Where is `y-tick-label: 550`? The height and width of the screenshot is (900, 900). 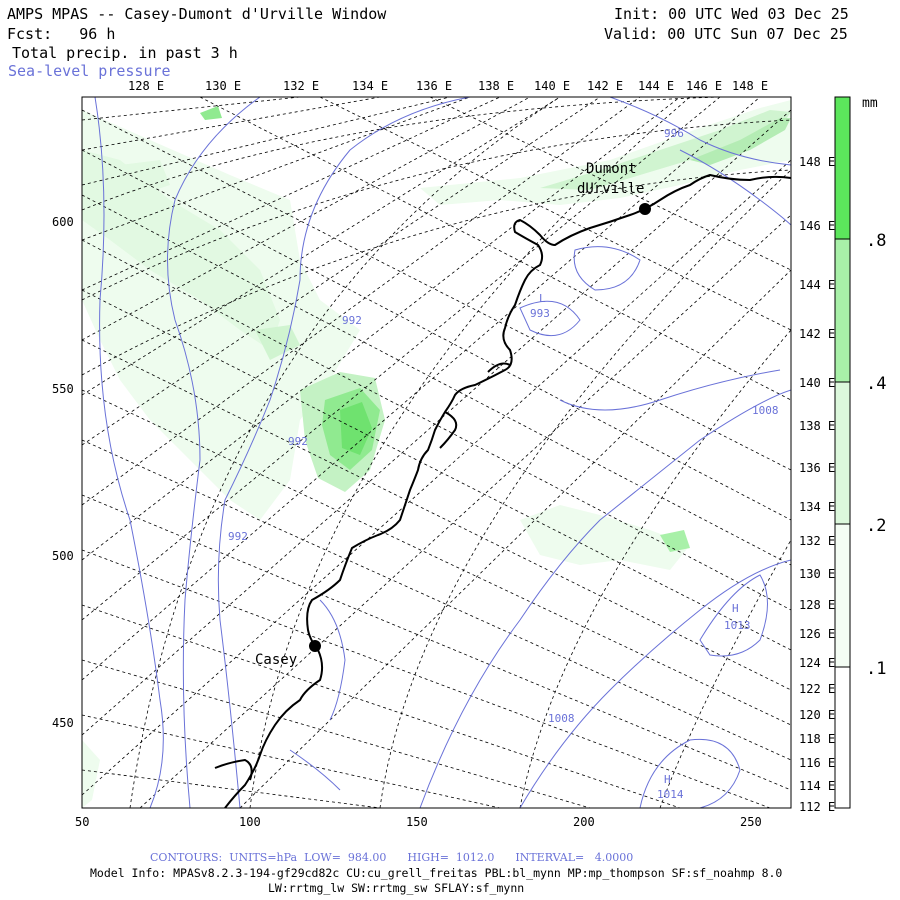 y-tick-label: 550 is located at coordinates (63, 389).